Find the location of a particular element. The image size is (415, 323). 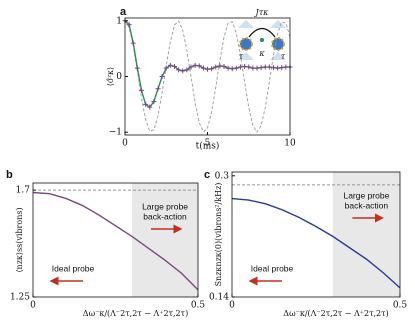

x-tick-label: 10 is located at coordinates (290, 144).